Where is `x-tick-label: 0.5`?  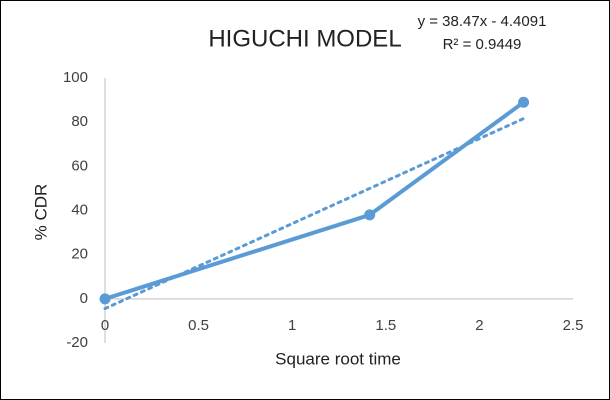 x-tick-label: 0.5 is located at coordinates (198, 325).